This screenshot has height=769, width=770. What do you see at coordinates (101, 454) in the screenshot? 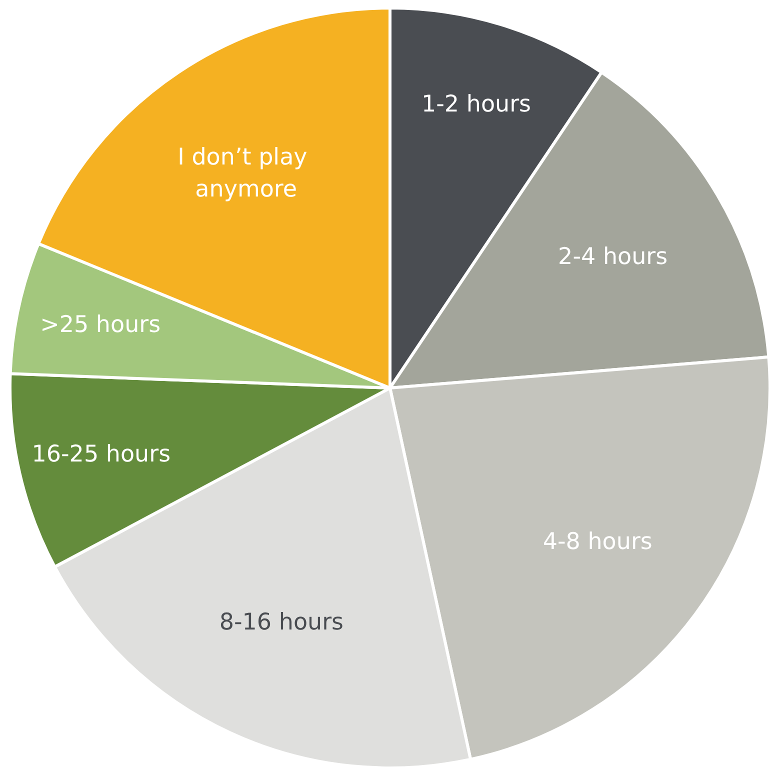
I see `slice-label: 16-25 hours` at bounding box center [101, 454].